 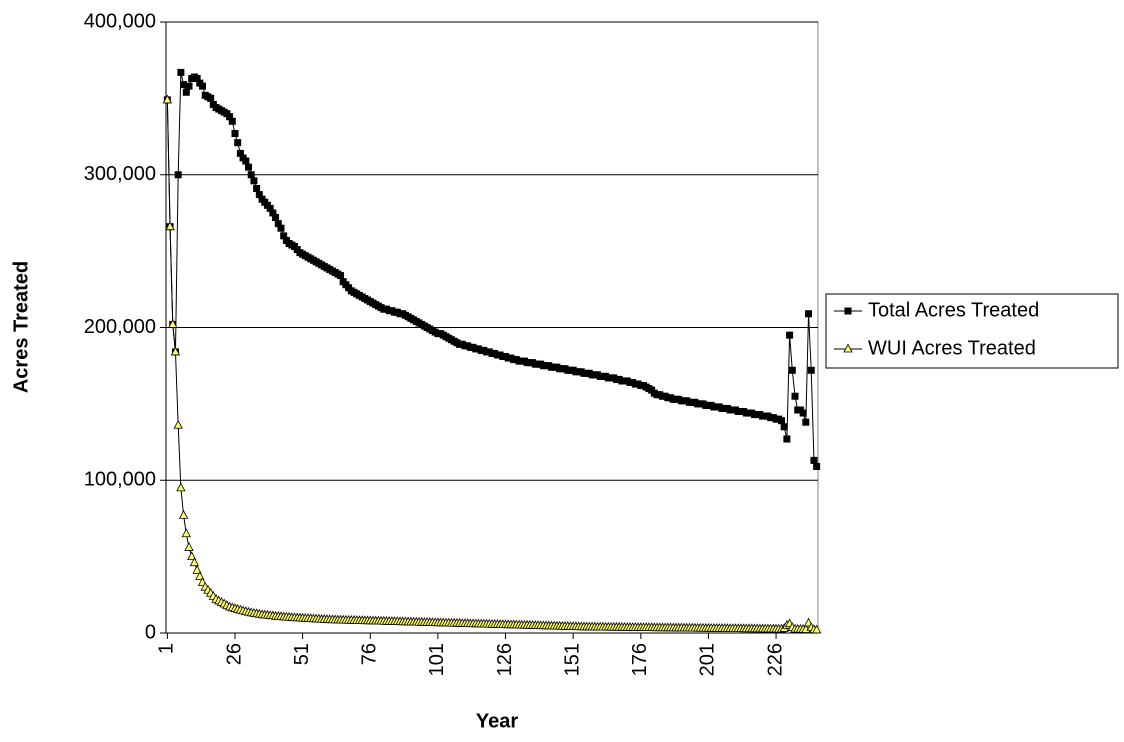 What do you see at coordinates (505, 659) in the screenshot?
I see `x-tick-label: 126` at bounding box center [505, 659].